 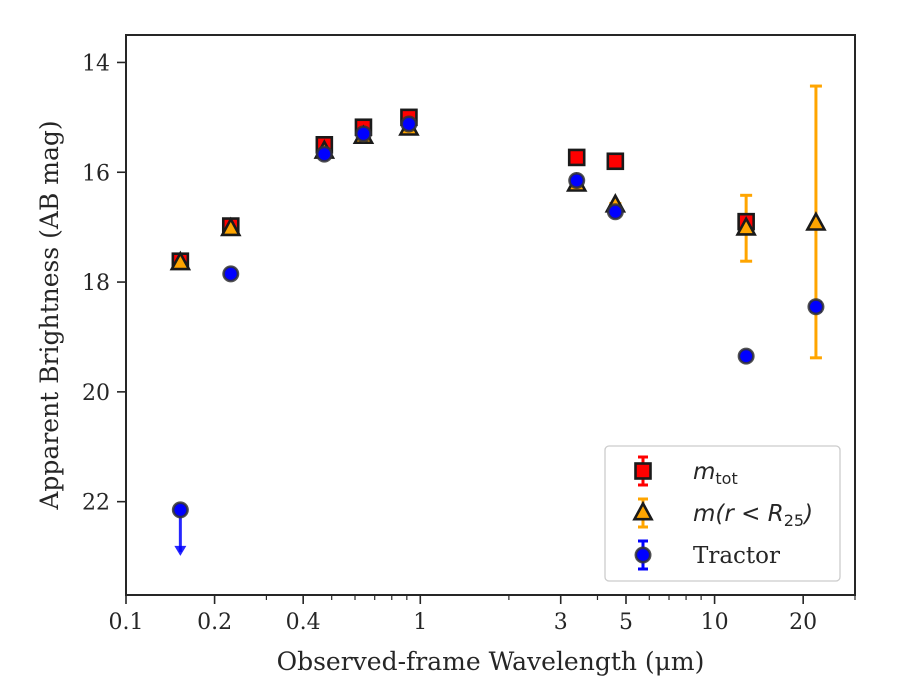 What do you see at coordinates (576, 157) in the screenshot?
I see `series-0-point-5-marker` at bounding box center [576, 157].